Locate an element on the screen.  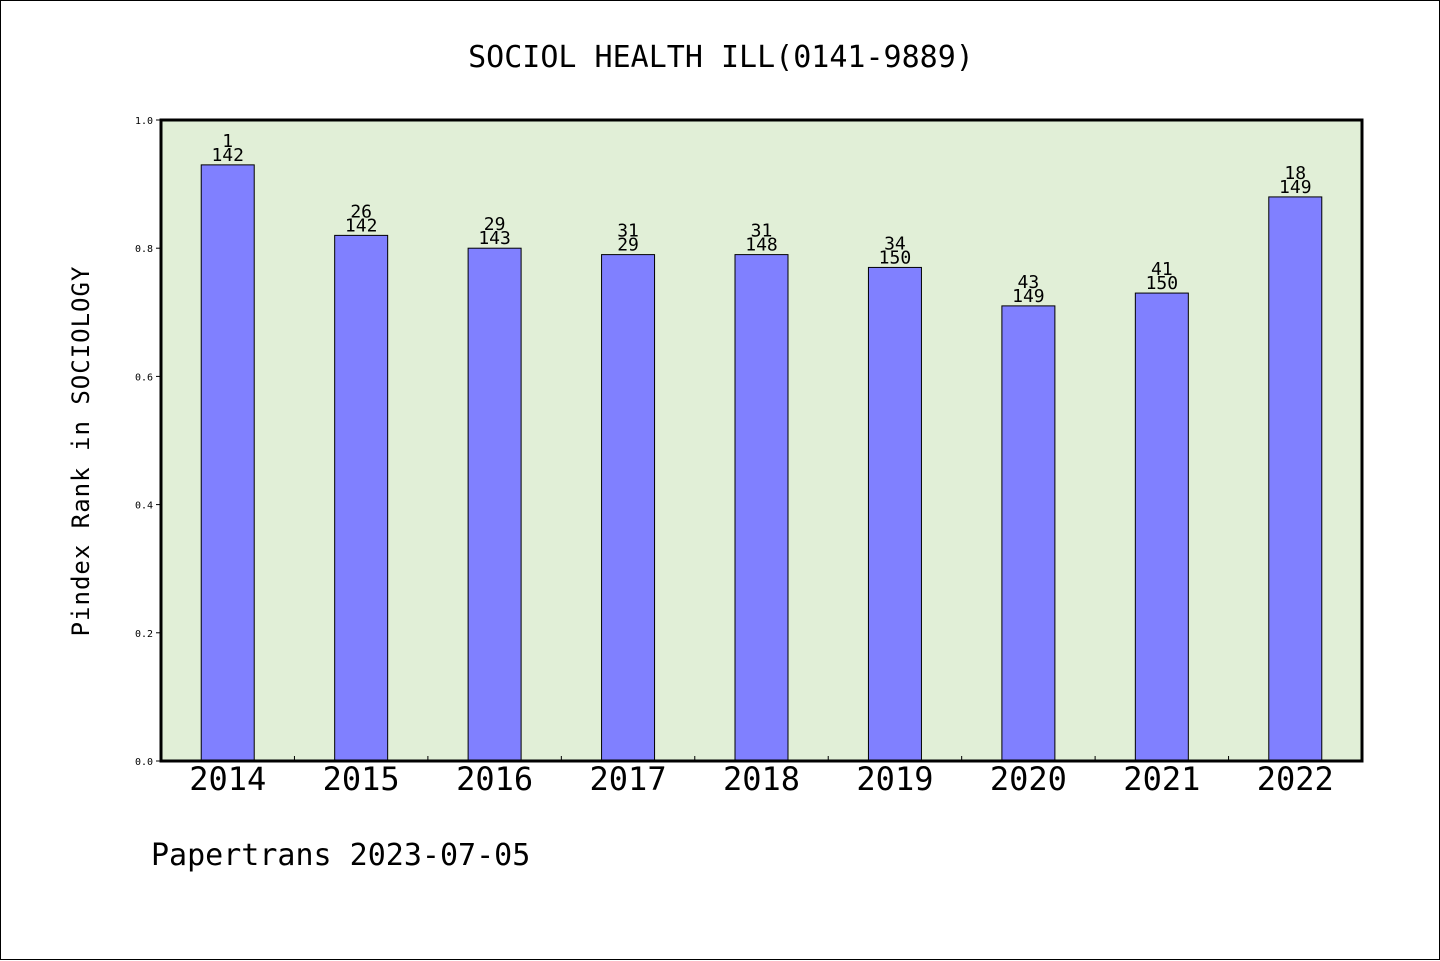
x-tick-label: 2021 is located at coordinates (1161, 779).